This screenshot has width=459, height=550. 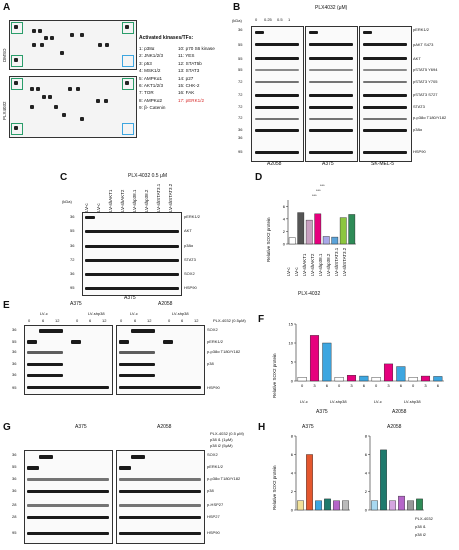 What do you see at coordinates (150, 71) in the screenshot?
I see `kinase-item: 4: MSK1/2` at bounding box center [150, 71].